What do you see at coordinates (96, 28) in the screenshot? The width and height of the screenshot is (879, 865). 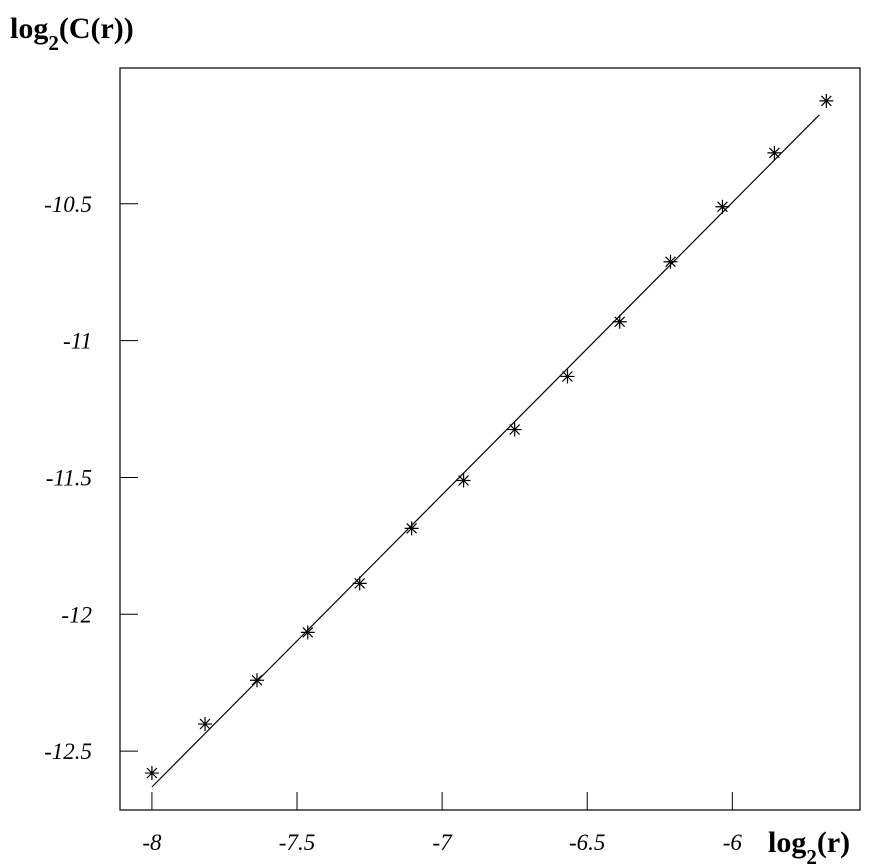 I see `y-axis-label-part: (C(r))` at bounding box center [96, 28].